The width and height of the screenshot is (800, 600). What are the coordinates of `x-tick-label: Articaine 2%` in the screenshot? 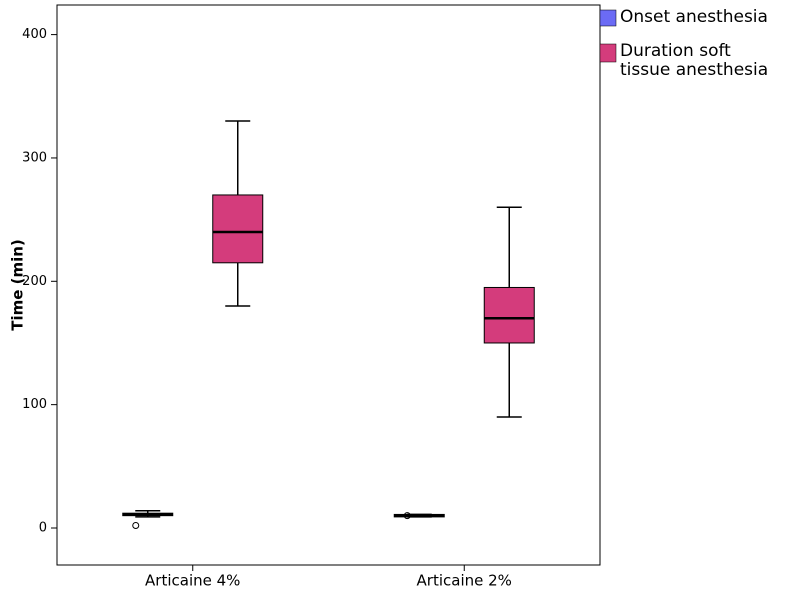 It's located at (464, 581).